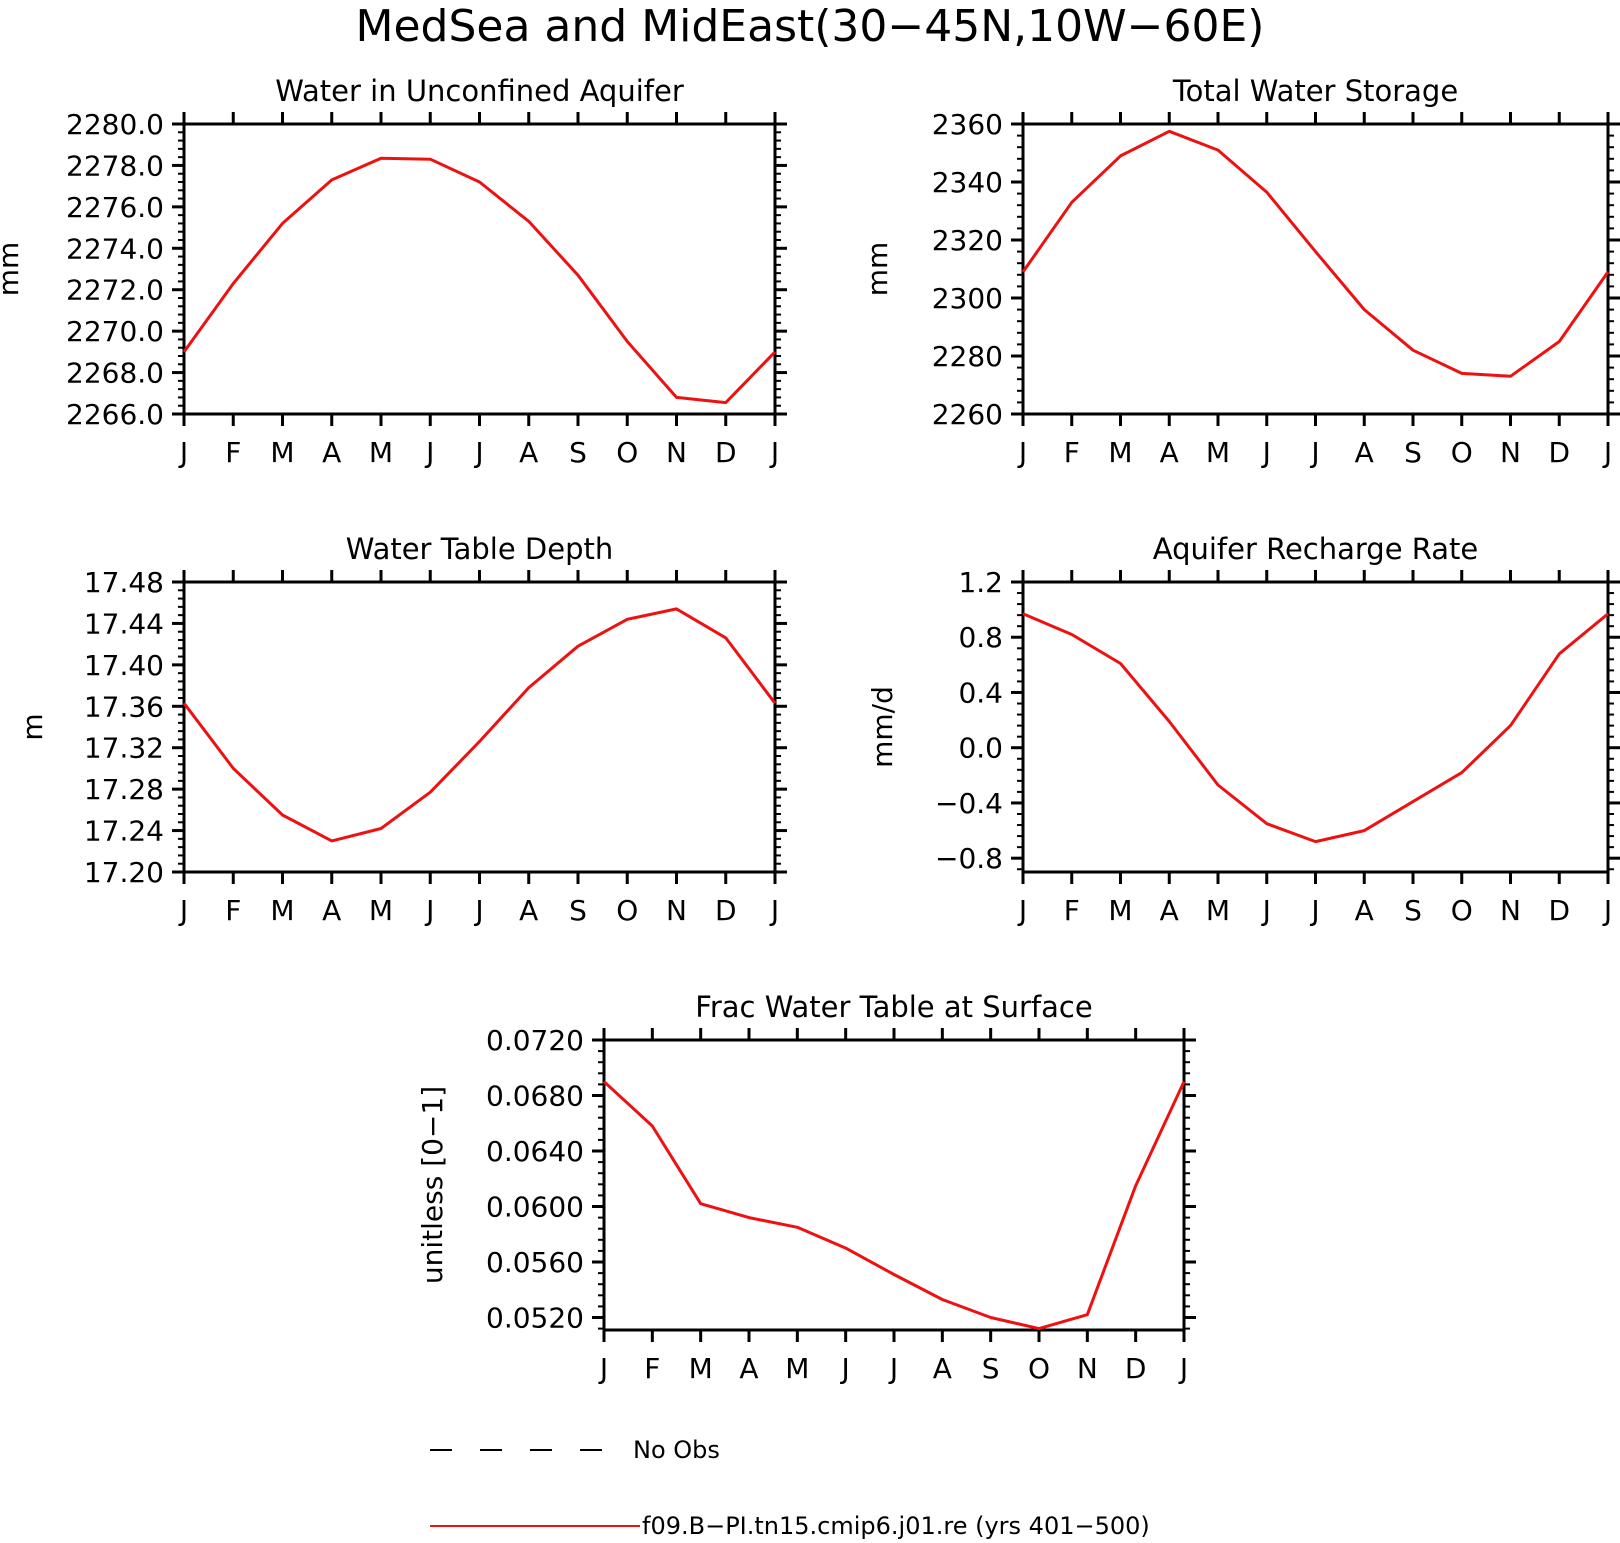 Image resolution: width=1620 pixels, height=1543 pixels. What do you see at coordinates (115, 331) in the screenshot?
I see `y-tick-label: 2270.0` at bounding box center [115, 331].